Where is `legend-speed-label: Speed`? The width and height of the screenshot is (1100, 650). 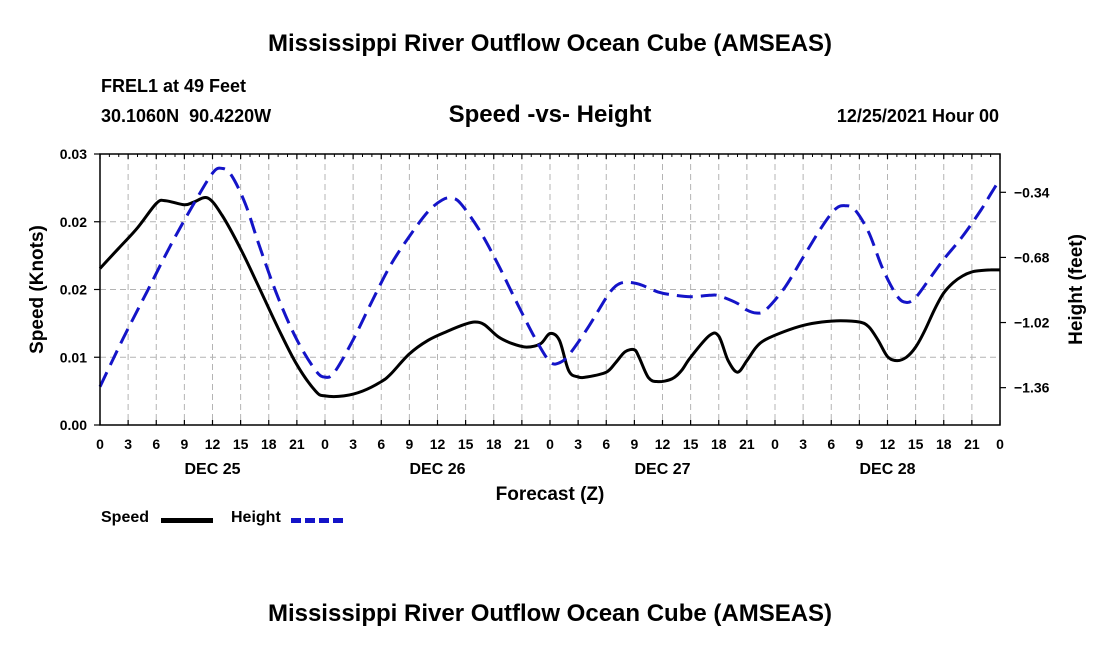 legend-speed-label: Speed is located at coordinates (125, 517).